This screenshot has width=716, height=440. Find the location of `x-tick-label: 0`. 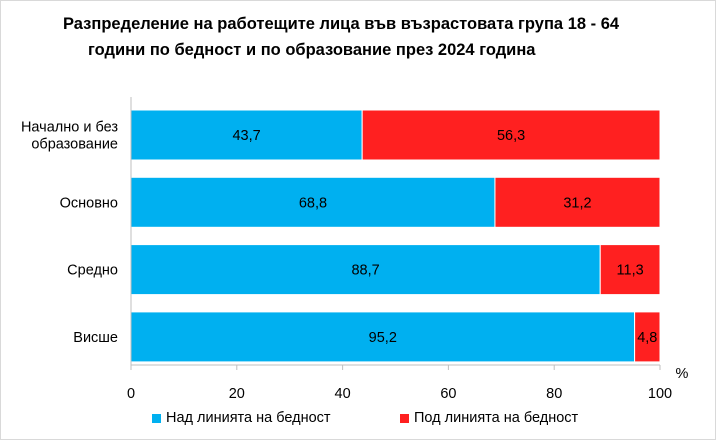

x-tick-label: 0 is located at coordinates (131, 394).